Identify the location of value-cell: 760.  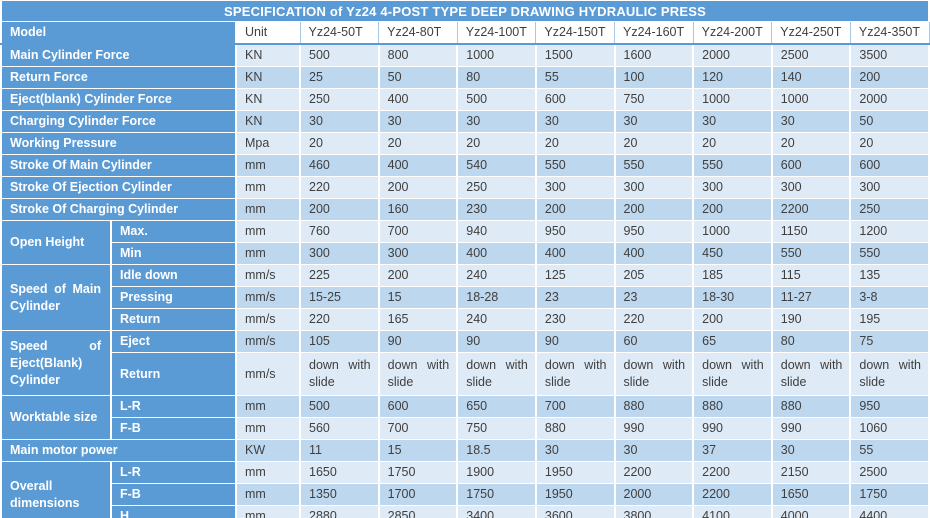
(339, 231).